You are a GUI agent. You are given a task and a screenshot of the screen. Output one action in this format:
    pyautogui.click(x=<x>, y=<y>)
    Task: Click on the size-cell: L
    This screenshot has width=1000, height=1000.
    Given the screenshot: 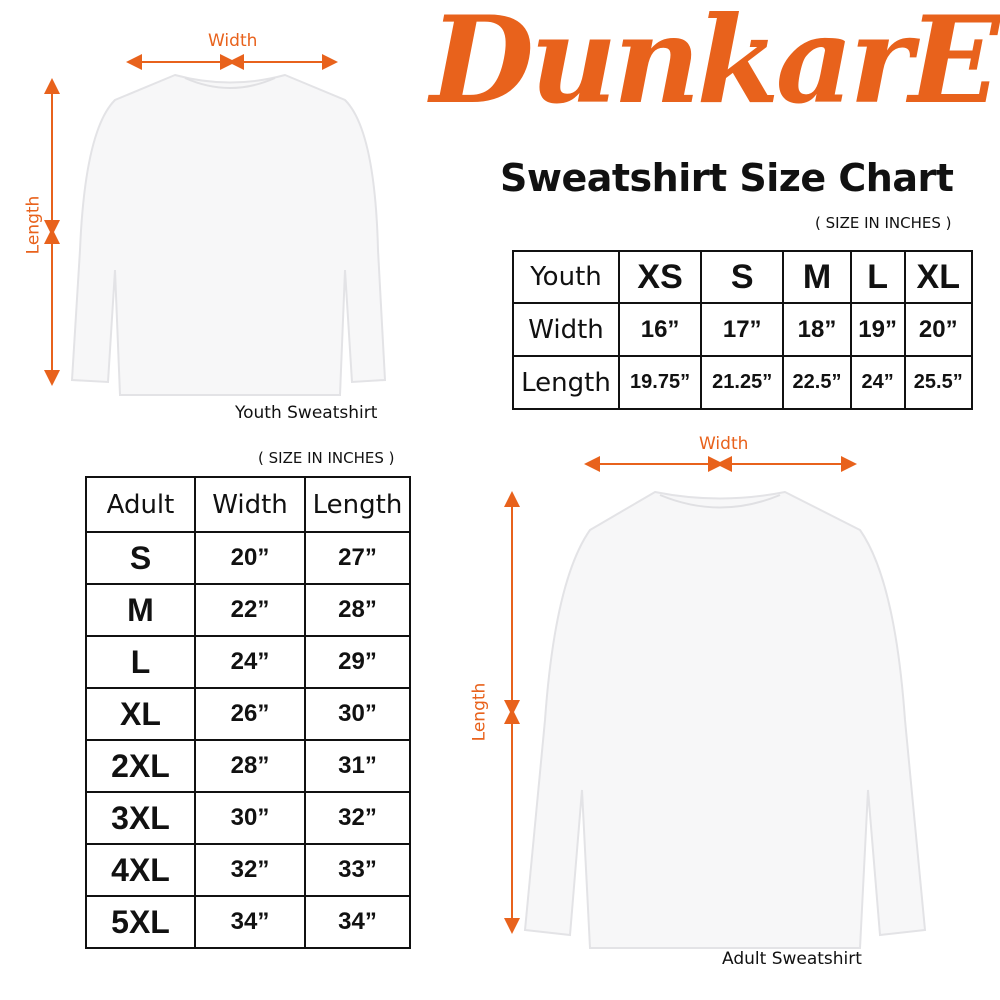 What is the action you would take?
    pyautogui.click(x=140, y=662)
    